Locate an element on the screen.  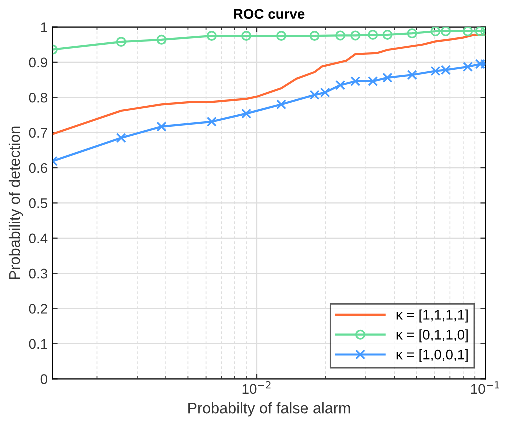
y-tick-label: 0.9 is located at coordinates (38, 63).